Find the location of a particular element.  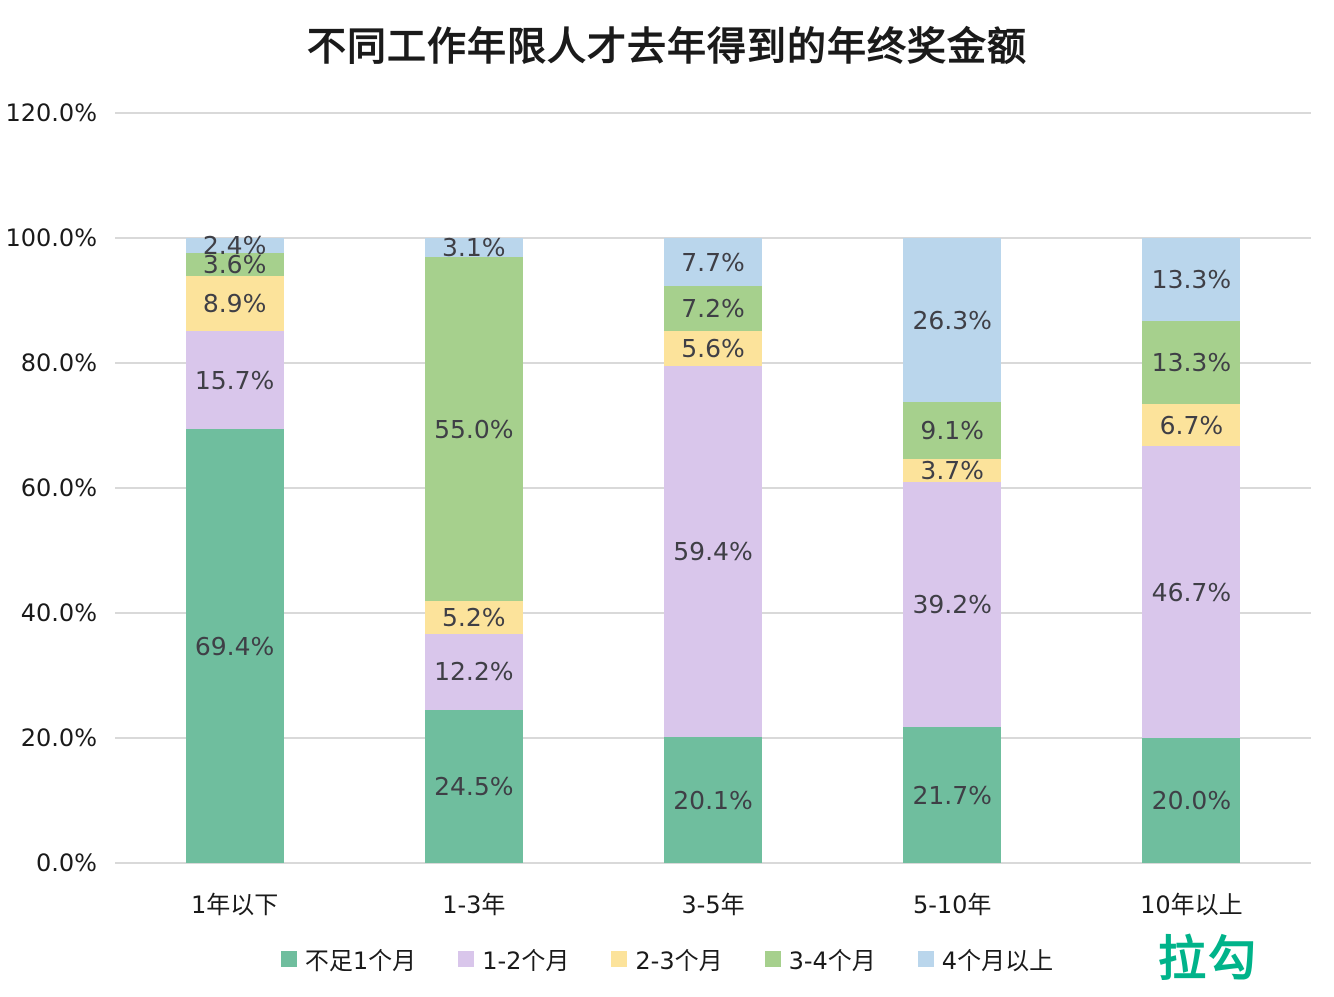

y-axis-tick-label: 80.0% is located at coordinates (58, 363).